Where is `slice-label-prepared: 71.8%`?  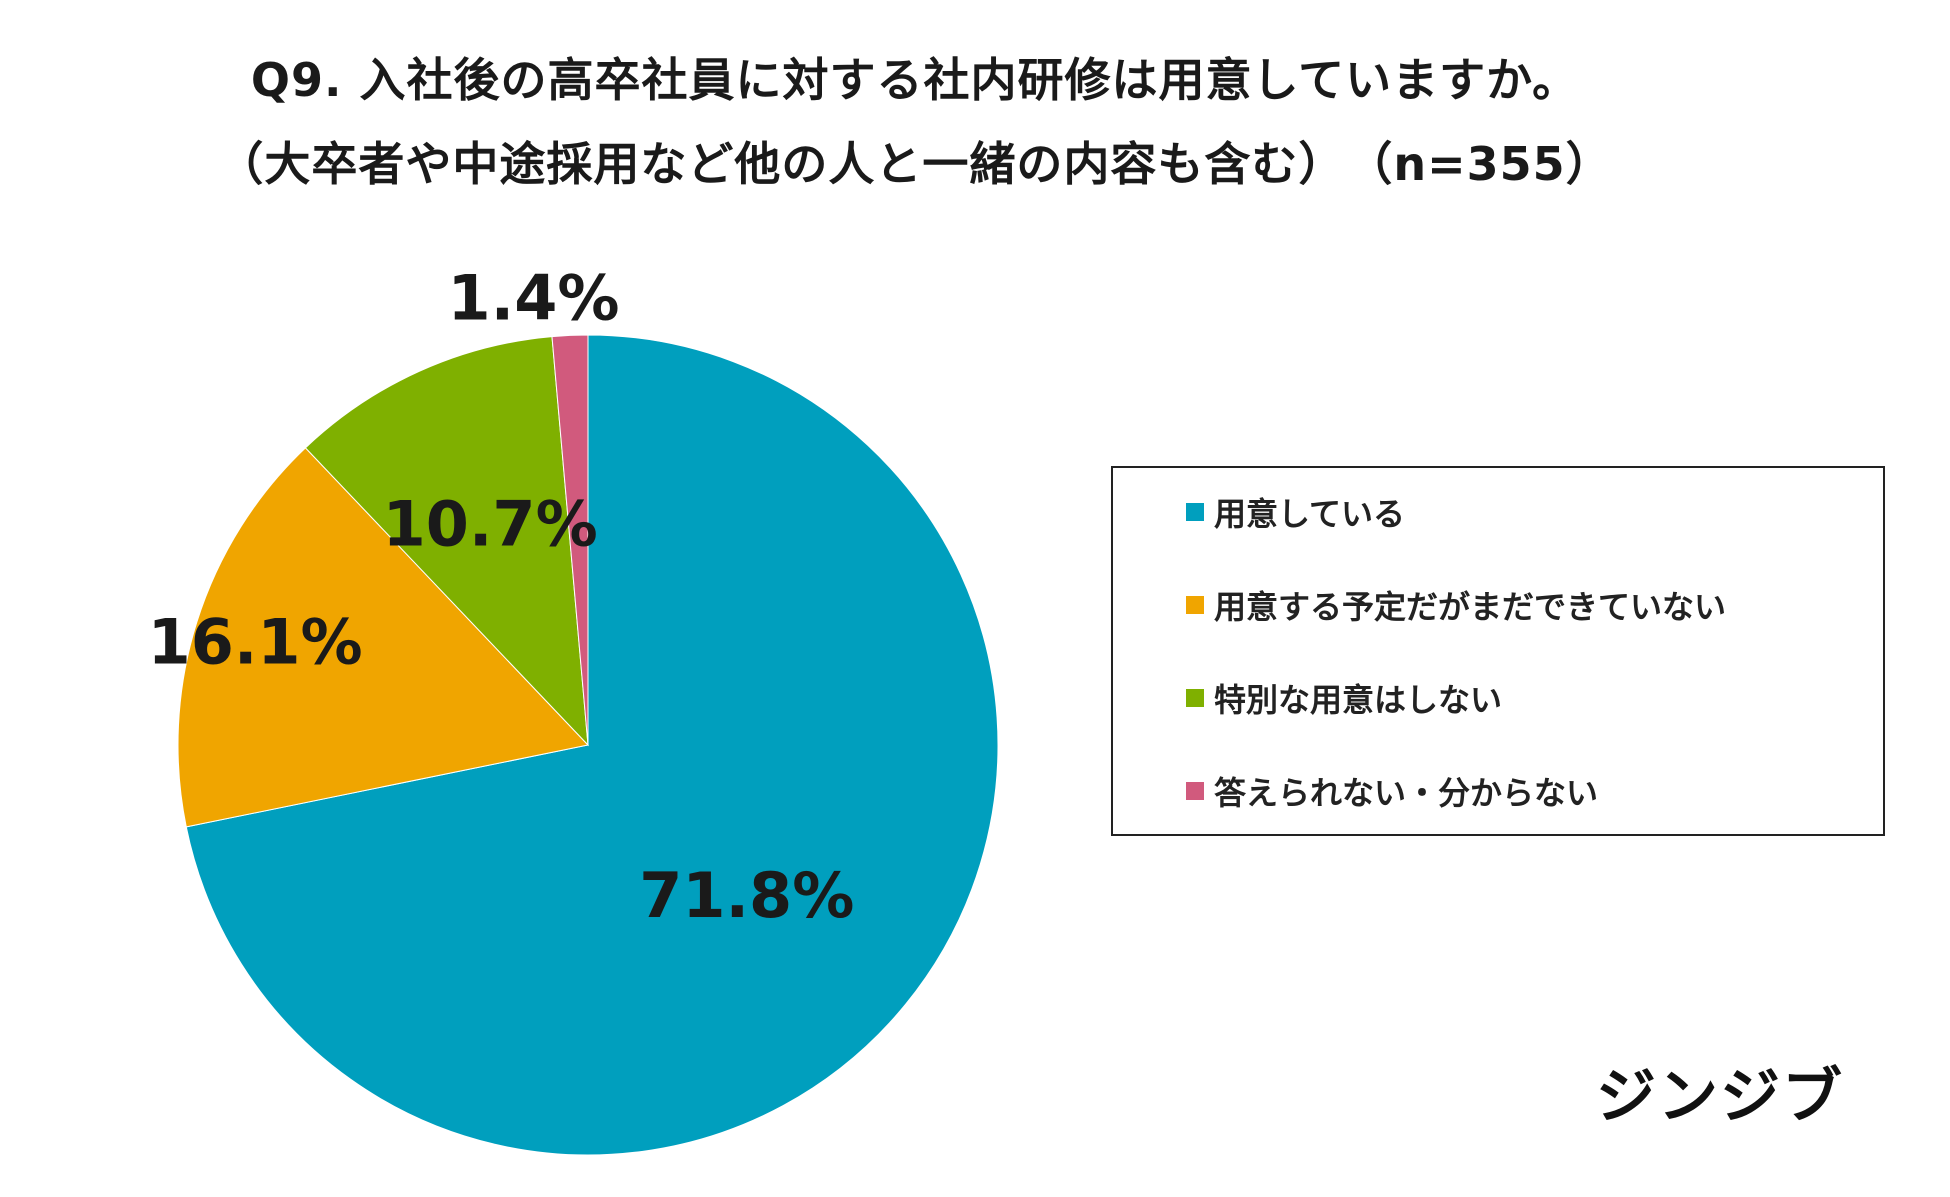
slice-label-prepared: 71.8% is located at coordinates (746, 895).